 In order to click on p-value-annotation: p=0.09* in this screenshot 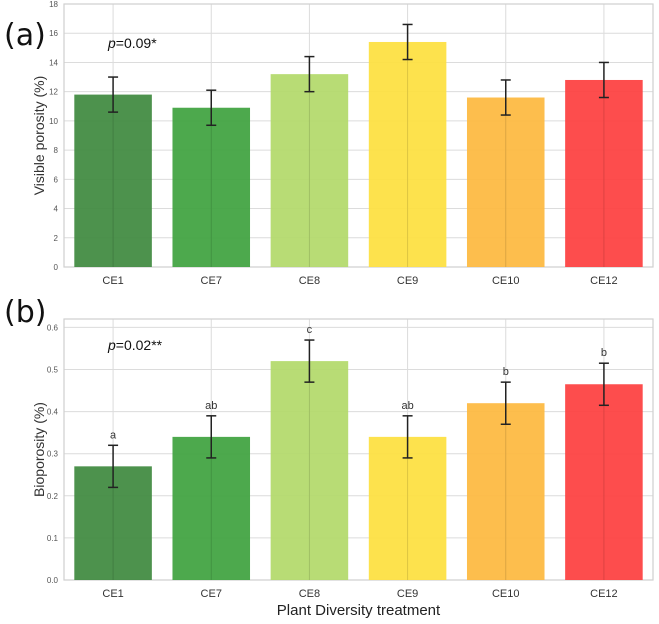, I will do `click(132, 43)`.